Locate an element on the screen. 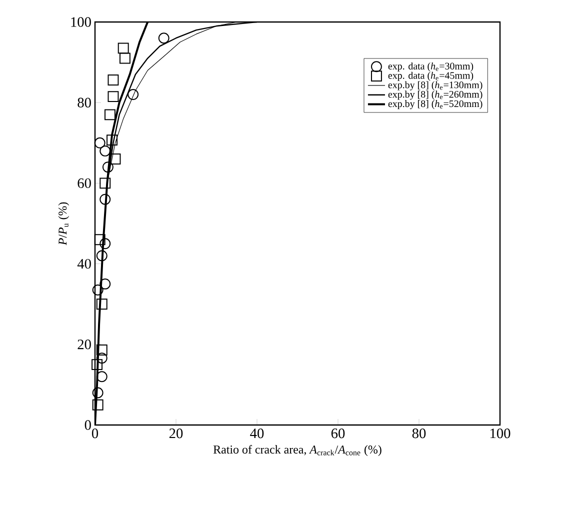 The width and height of the screenshot is (562, 512). legend-label: exp.by [8] (h$_{e}$=260mm) is located at coordinates (435, 95).